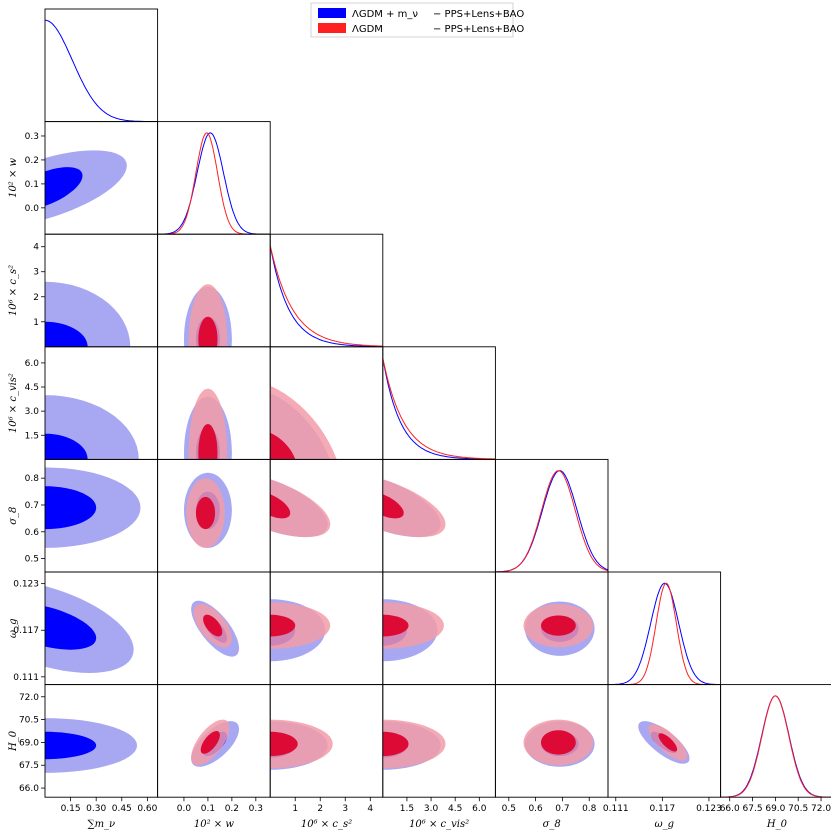 The height and width of the screenshot is (835, 831). Describe the element at coordinates (32, 388) in the screenshot. I see `ytick-label-cvis2-2: 4.5` at that location.